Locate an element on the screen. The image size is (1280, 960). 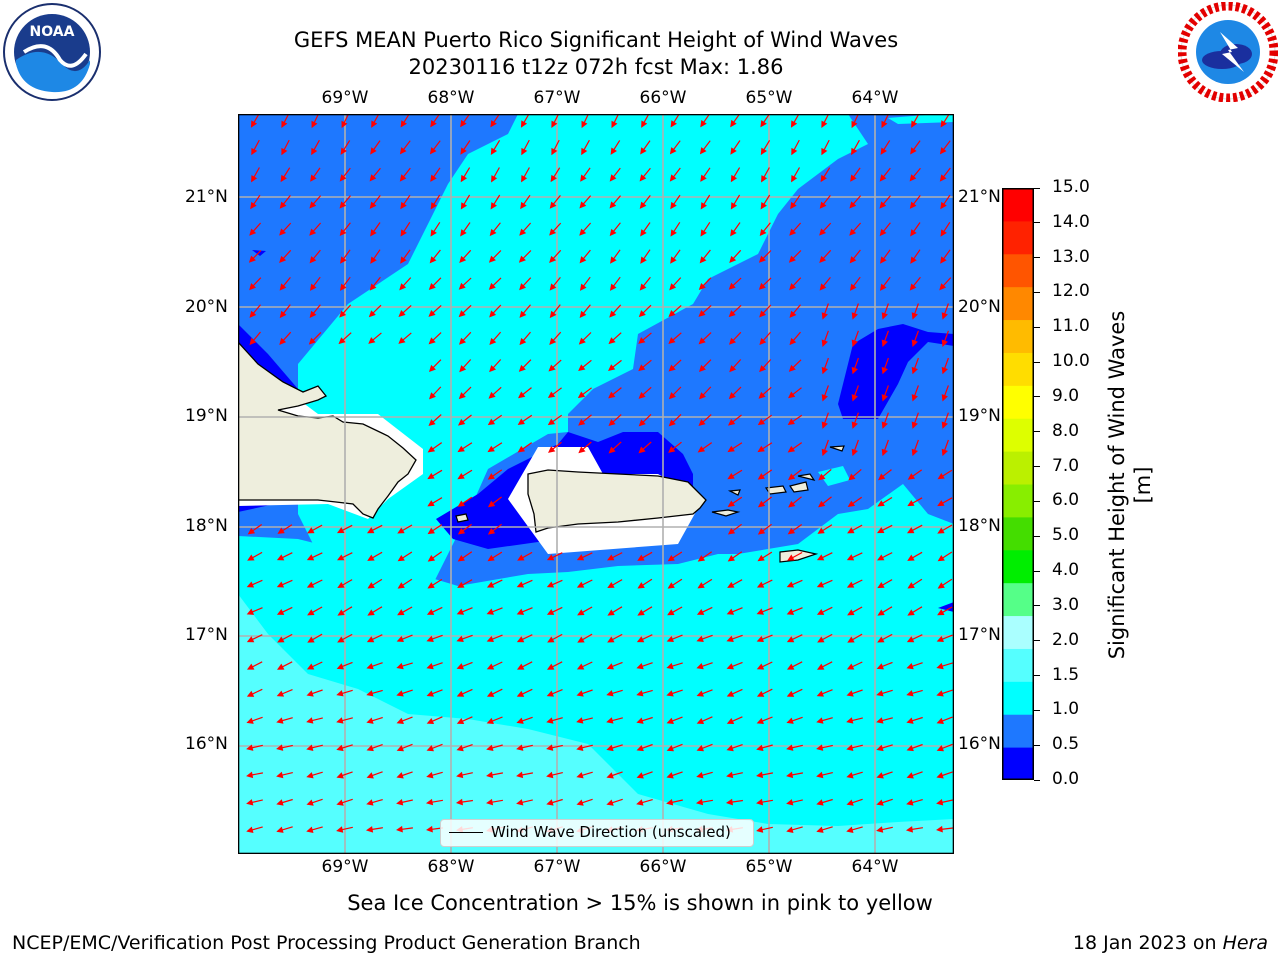
colorbar-tick-label: 3.0 is located at coordinates (1066, 604).